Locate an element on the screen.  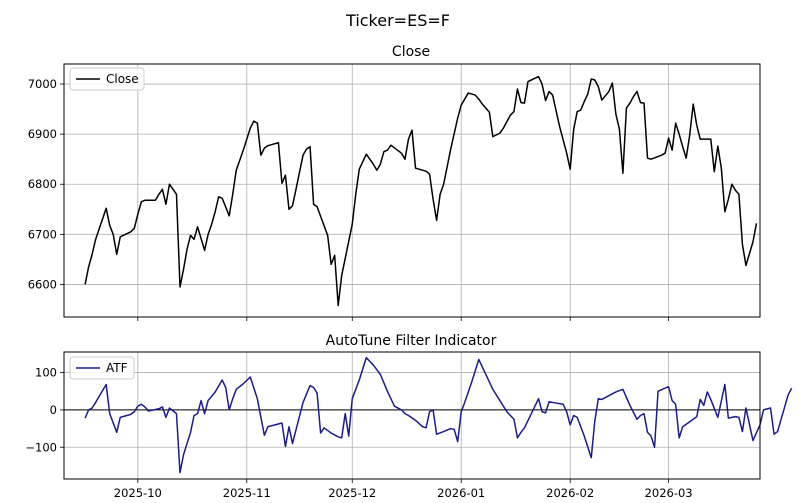
close-y-tick-label: 6600 is located at coordinates (42, 284).